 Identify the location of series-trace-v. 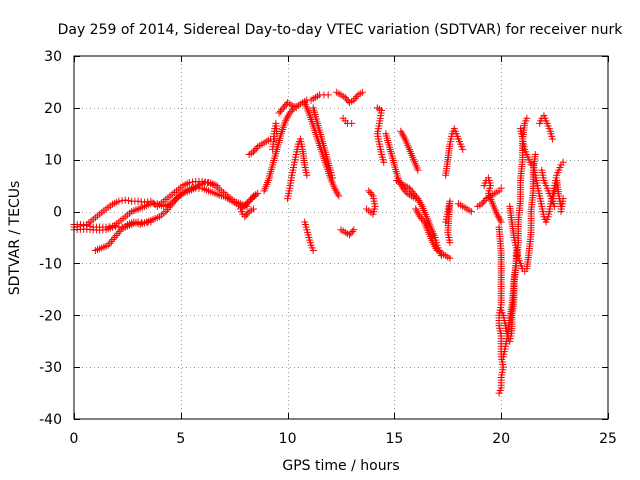
(433, 233).